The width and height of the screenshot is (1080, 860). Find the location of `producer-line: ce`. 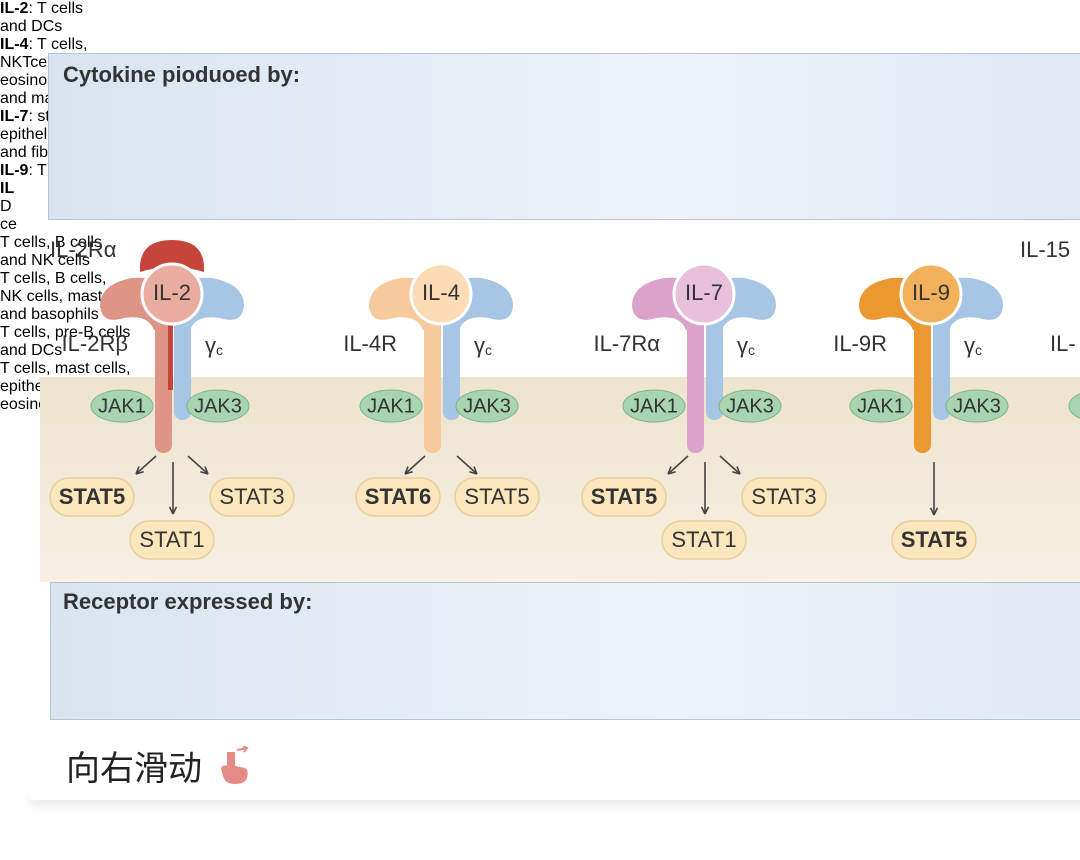

producer-line: ce is located at coordinates (8, 224).